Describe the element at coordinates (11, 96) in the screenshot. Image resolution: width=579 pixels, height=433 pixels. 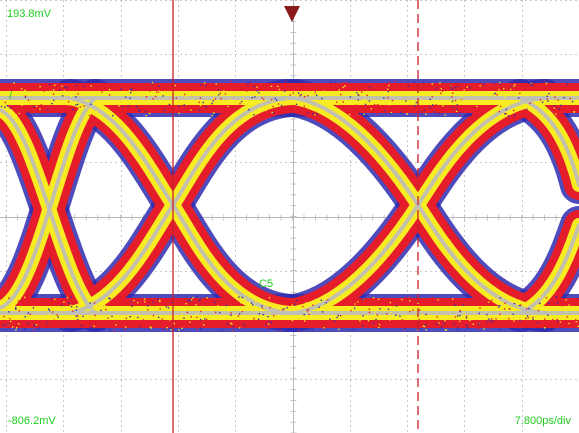
I see `channel-level-marker: /` at that location.